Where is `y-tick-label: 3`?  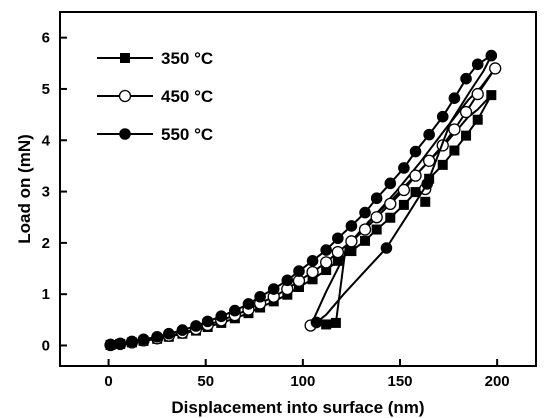
y-tick-label: 3 is located at coordinates (46, 192).